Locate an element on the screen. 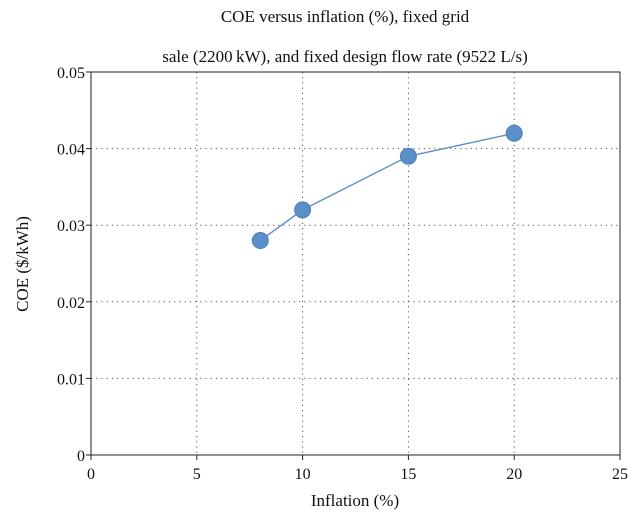  data-series is located at coordinates (387, 187).